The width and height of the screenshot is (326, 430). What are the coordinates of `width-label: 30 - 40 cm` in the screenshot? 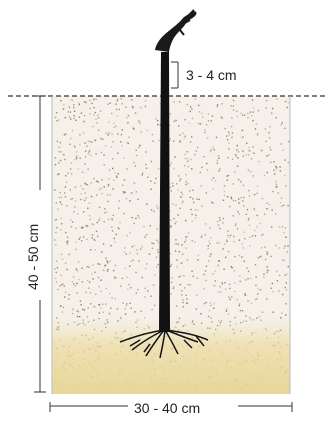 It's located at (167, 408).